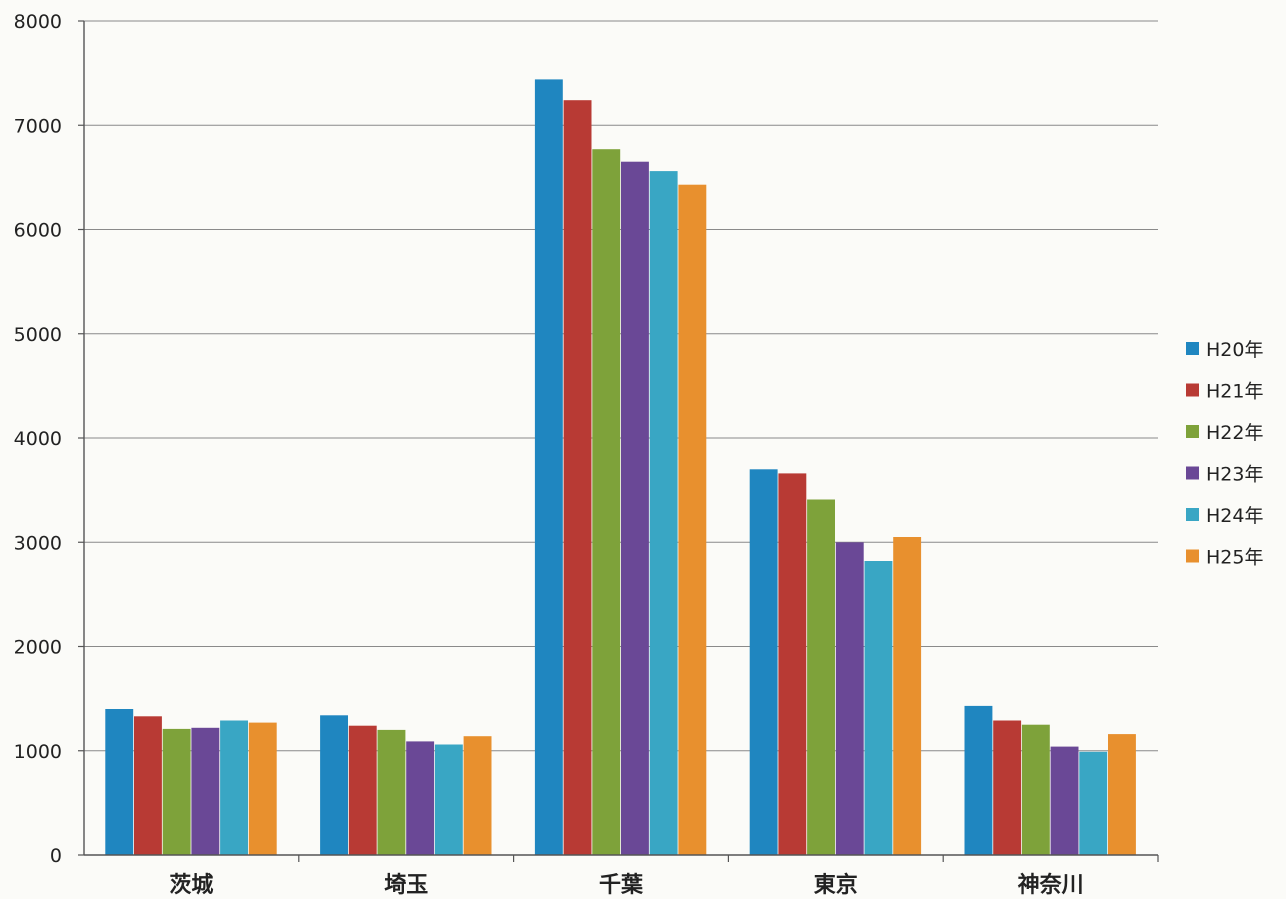  What do you see at coordinates (1234, 350) in the screenshot?
I see `legend-label: H20年` at bounding box center [1234, 350].